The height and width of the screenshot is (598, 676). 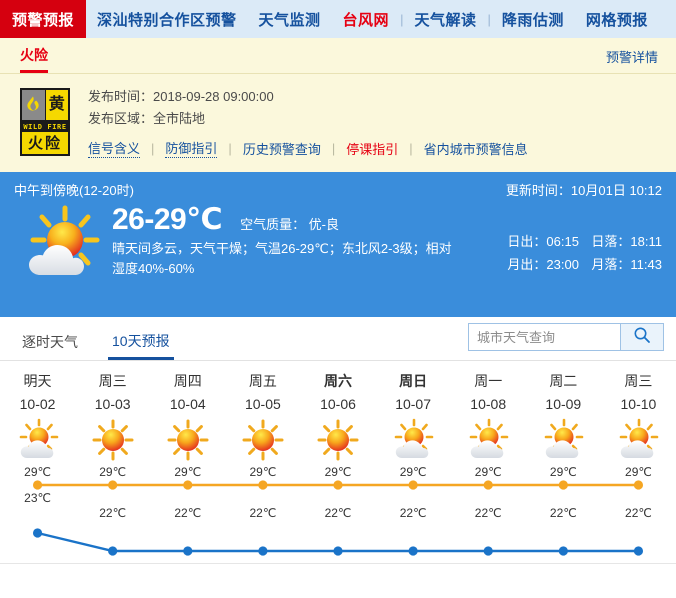 I want to click on sun-moon-times: 日出：06:15 日落：18:11 月出：23:00 月落：11:43, so click(x=584, y=253).